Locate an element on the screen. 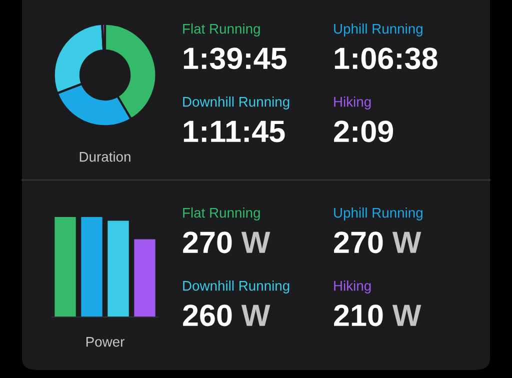 This screenshot has width=512, height=378. text: 1:06:38 is located at coordinates (386, 59).